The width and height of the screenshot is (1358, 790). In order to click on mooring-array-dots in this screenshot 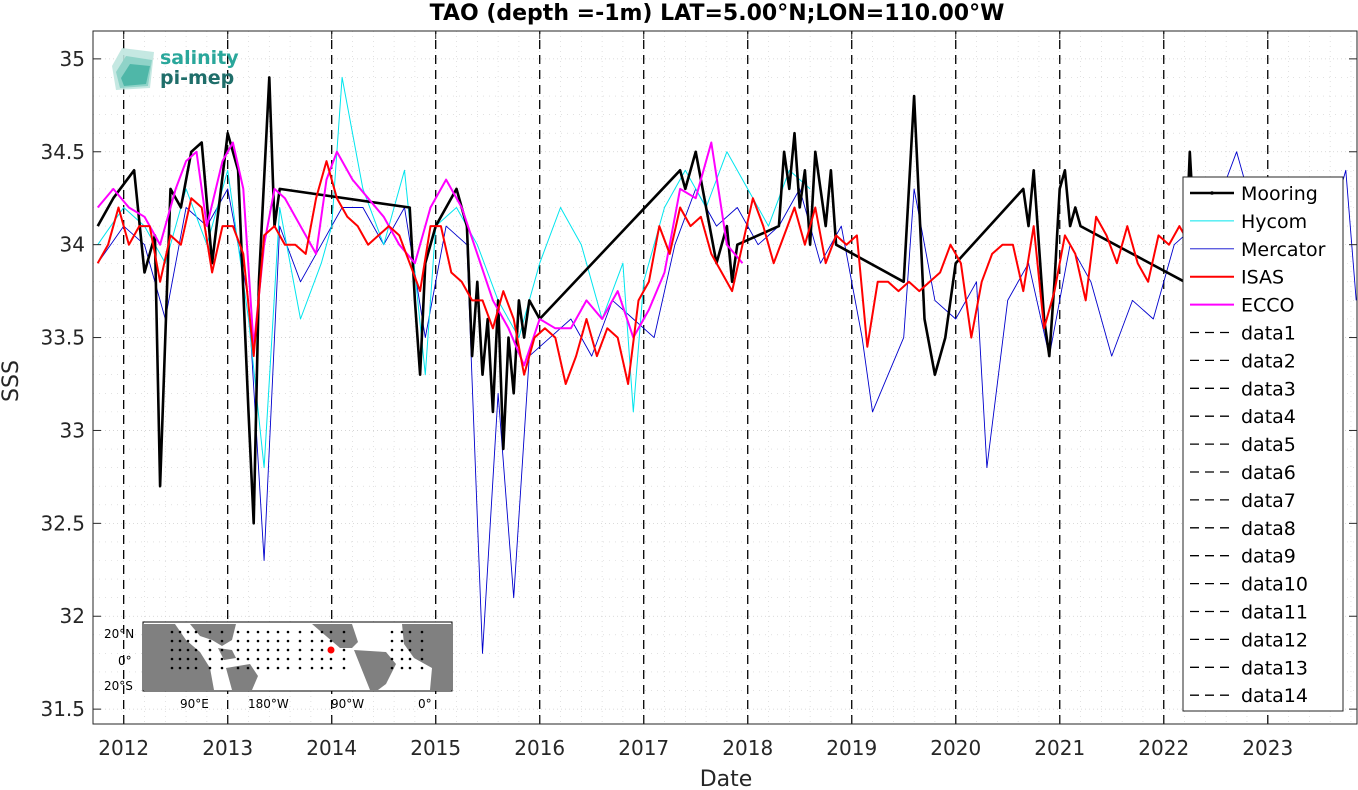, I will do `click(297, 650)`.